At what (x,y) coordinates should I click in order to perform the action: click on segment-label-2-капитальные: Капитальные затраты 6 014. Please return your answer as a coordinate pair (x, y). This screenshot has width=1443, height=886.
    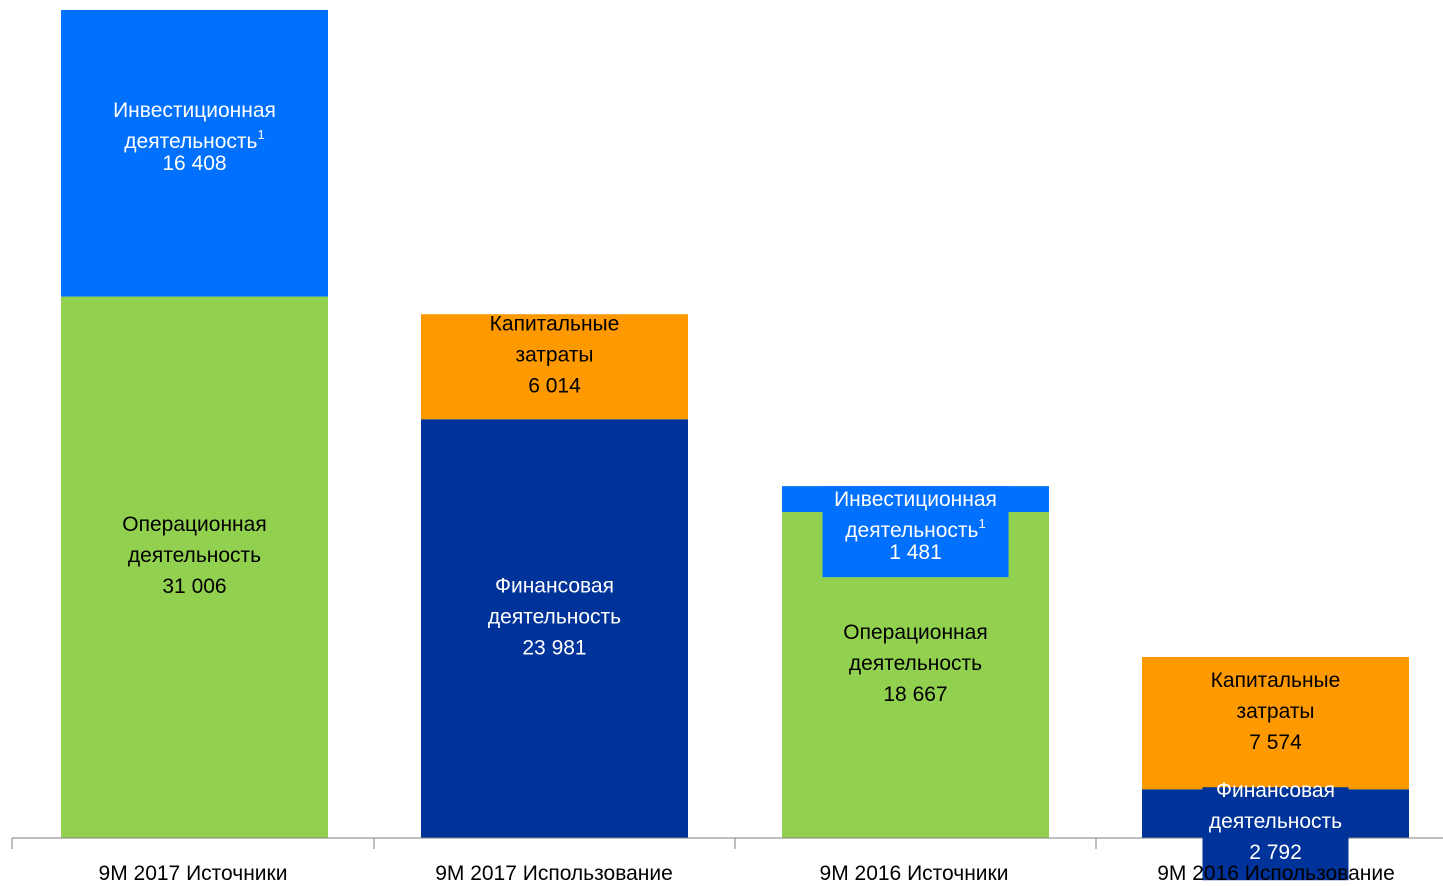
    Looking at the image, I should click on (555, 355).